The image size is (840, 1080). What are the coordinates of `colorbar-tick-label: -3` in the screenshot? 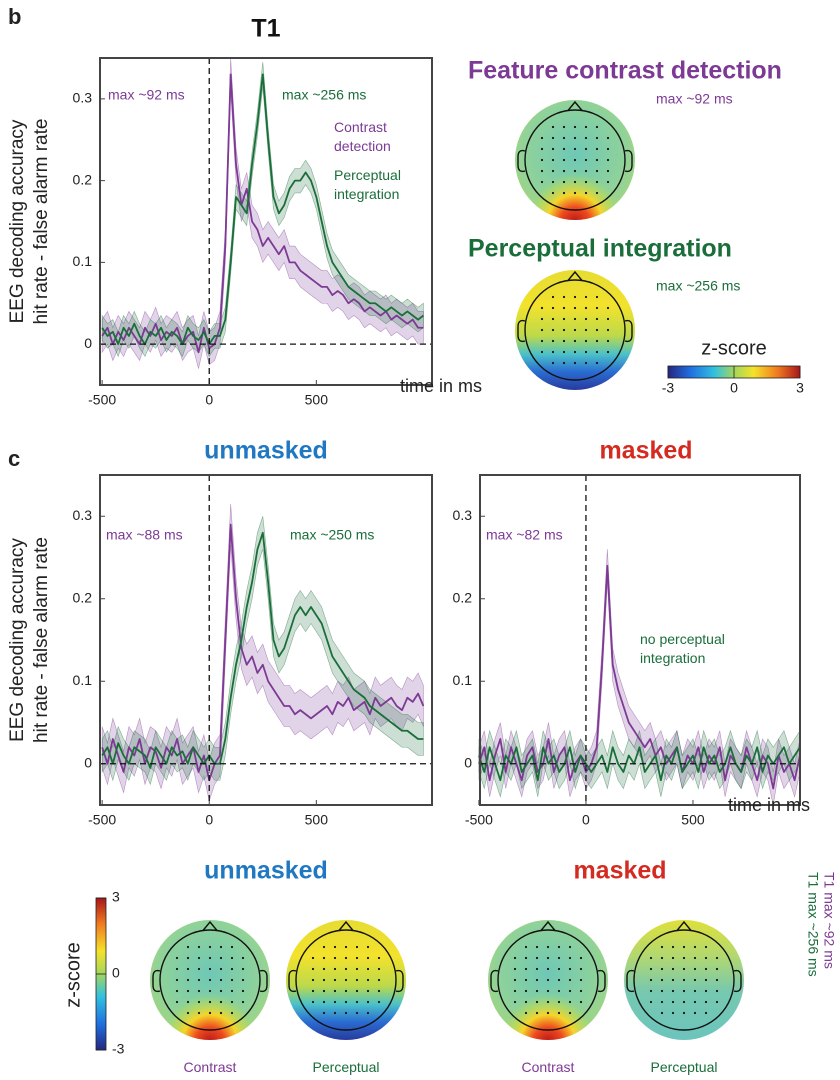 It's located at (118, 1049).